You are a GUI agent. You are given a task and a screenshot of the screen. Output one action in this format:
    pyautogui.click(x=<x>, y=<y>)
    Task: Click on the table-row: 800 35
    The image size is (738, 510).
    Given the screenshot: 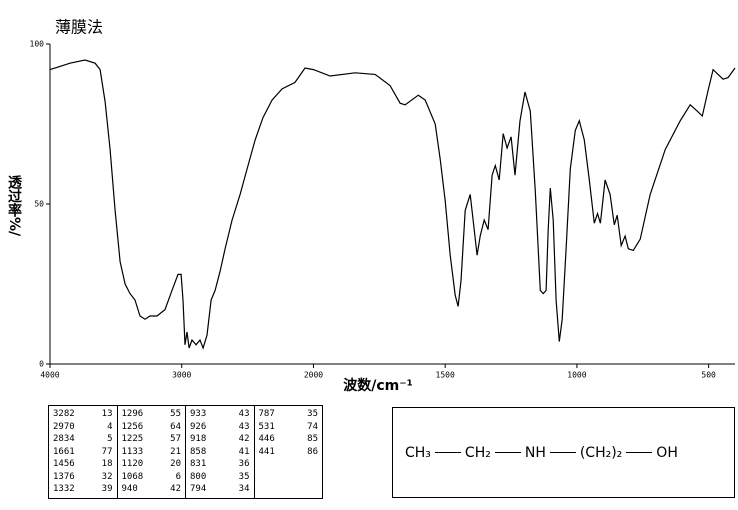 What is the action you would take?
    pyautogui.click(x=220, y=477)
    